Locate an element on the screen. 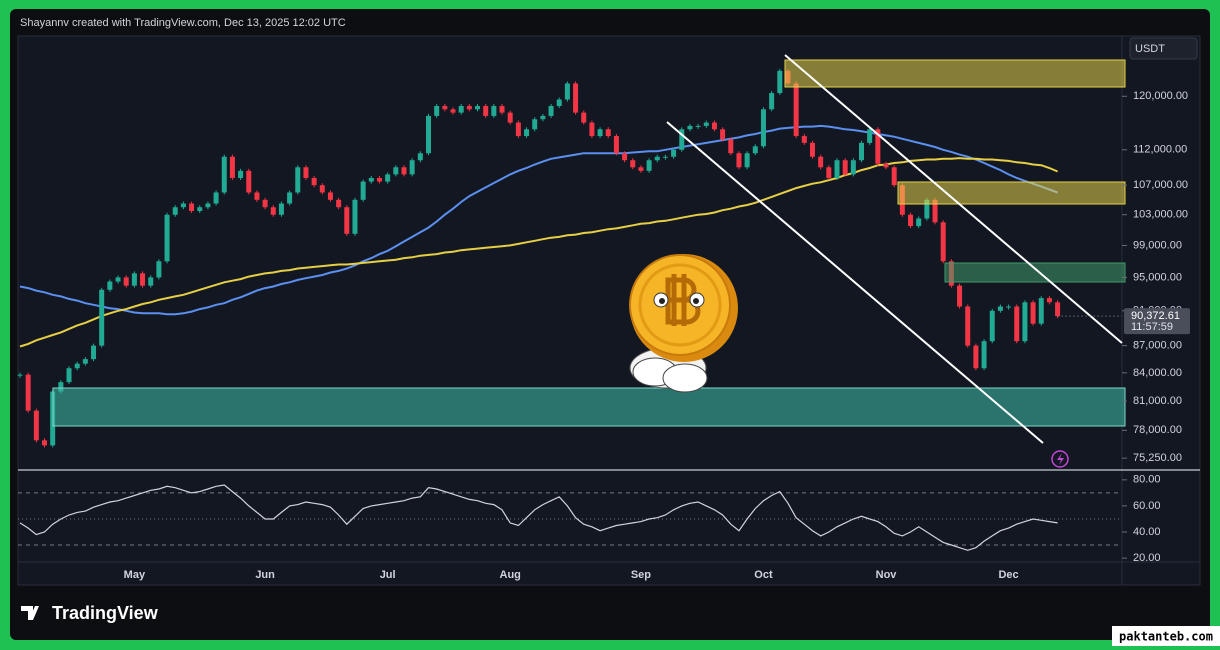 This screenshot has height=650, width=1220. rsi-levels is located at coordinates (570, 519).